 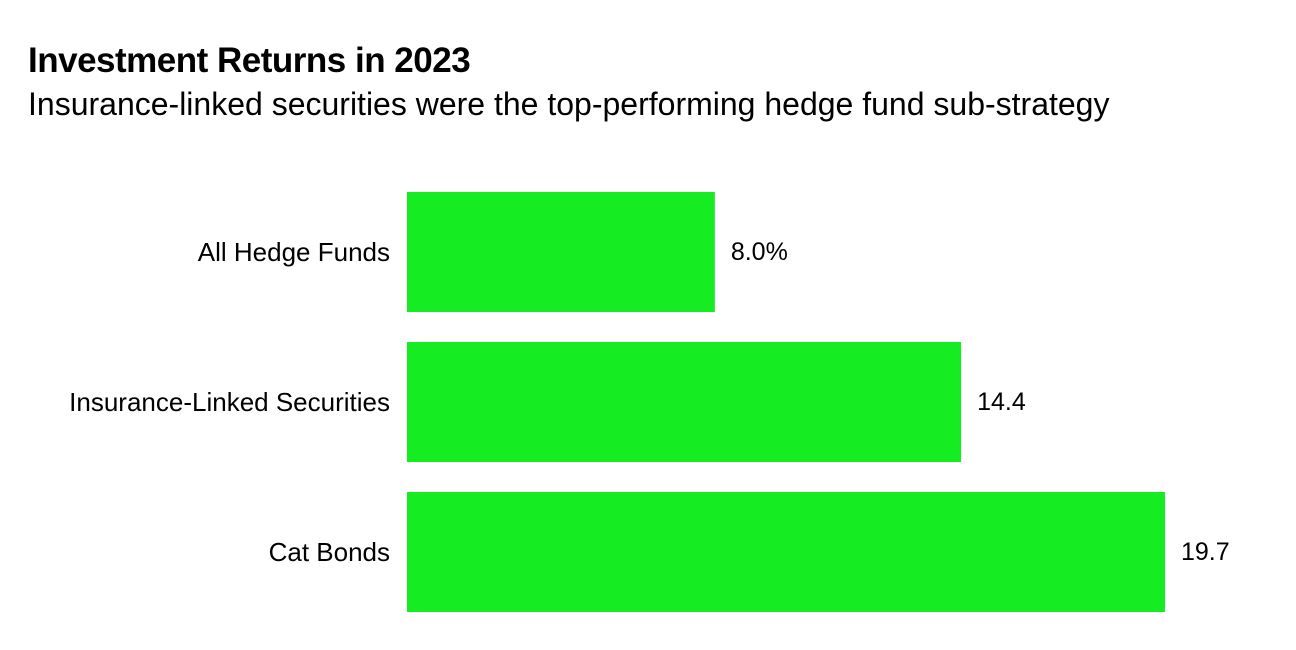 I want to click on category-label: Insurance-Linked Securities, so click(x=229, y=402).